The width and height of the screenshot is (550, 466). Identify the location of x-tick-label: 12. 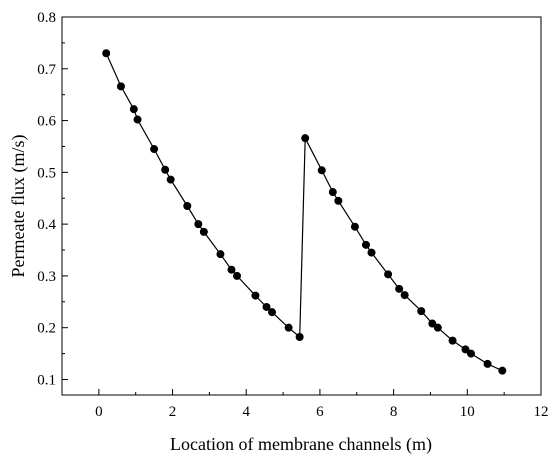
(541, 412).